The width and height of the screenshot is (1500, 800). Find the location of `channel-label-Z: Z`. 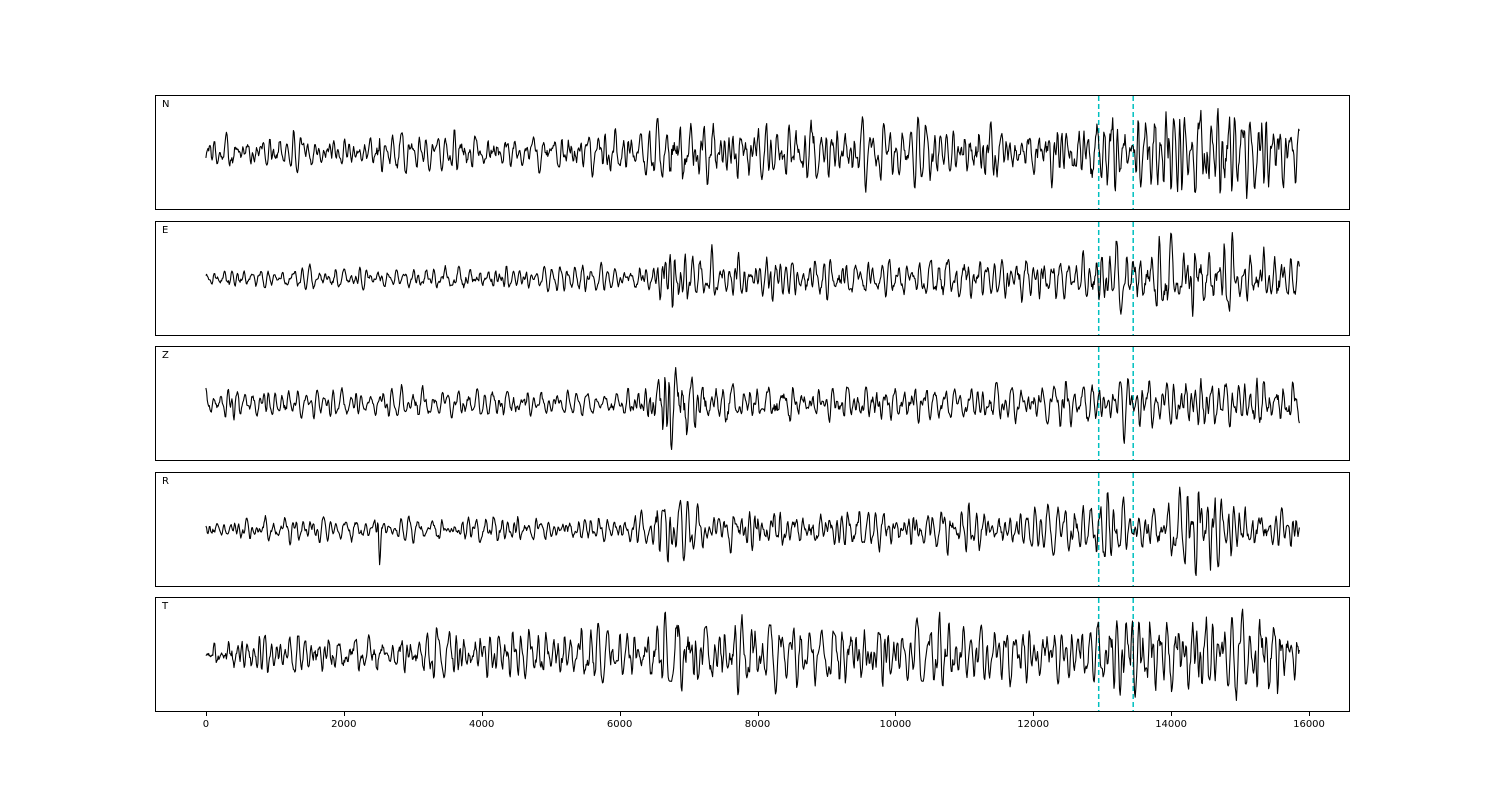

channel-label-Z: Z is located at coordinates (165, 355).